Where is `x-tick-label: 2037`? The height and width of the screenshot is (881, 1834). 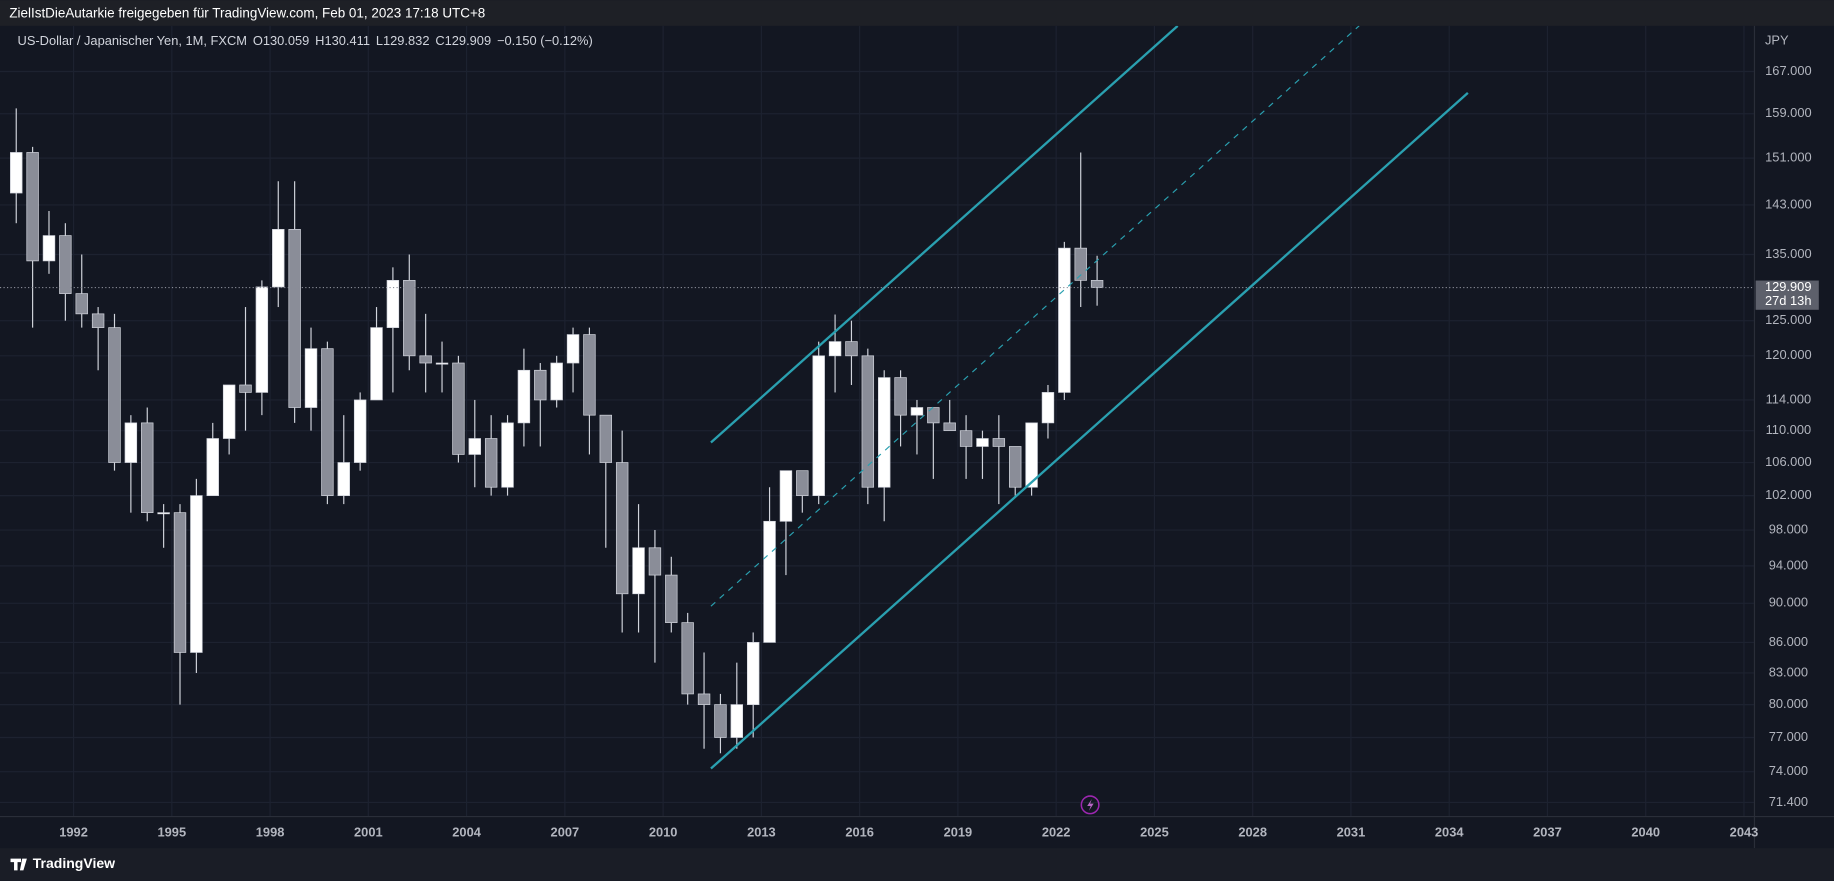
x-tick-label: 2037 is located at coordinates (1547, 831).